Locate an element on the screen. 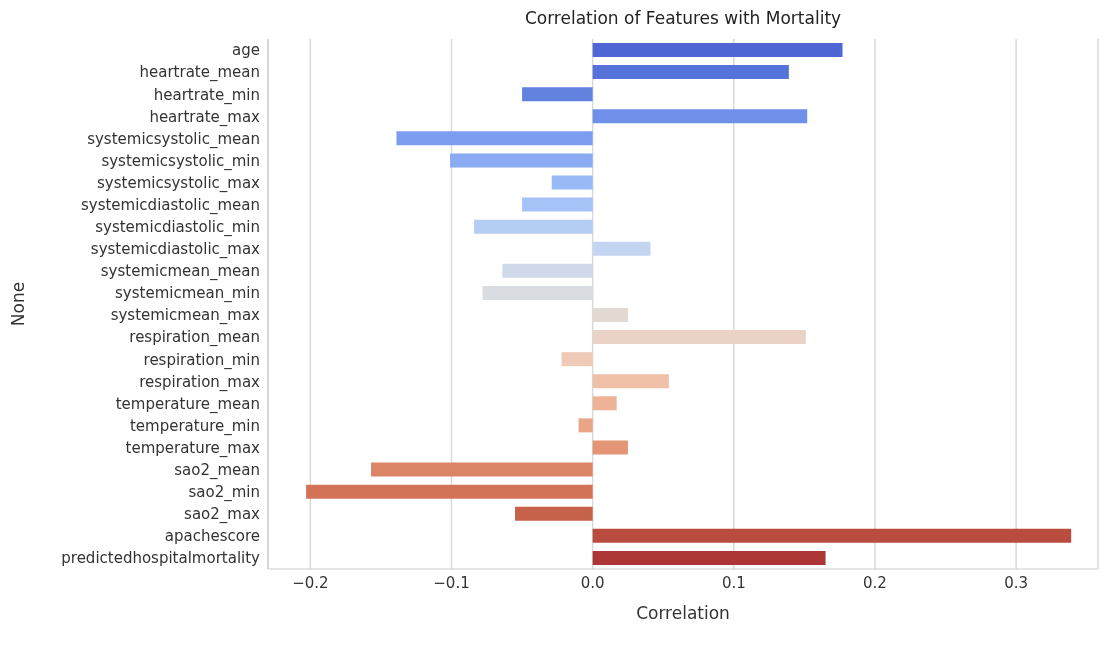 The height and width of the screenshot is (649, 1112). y-tick-label: apachescore is located at coordinates (212, 536).